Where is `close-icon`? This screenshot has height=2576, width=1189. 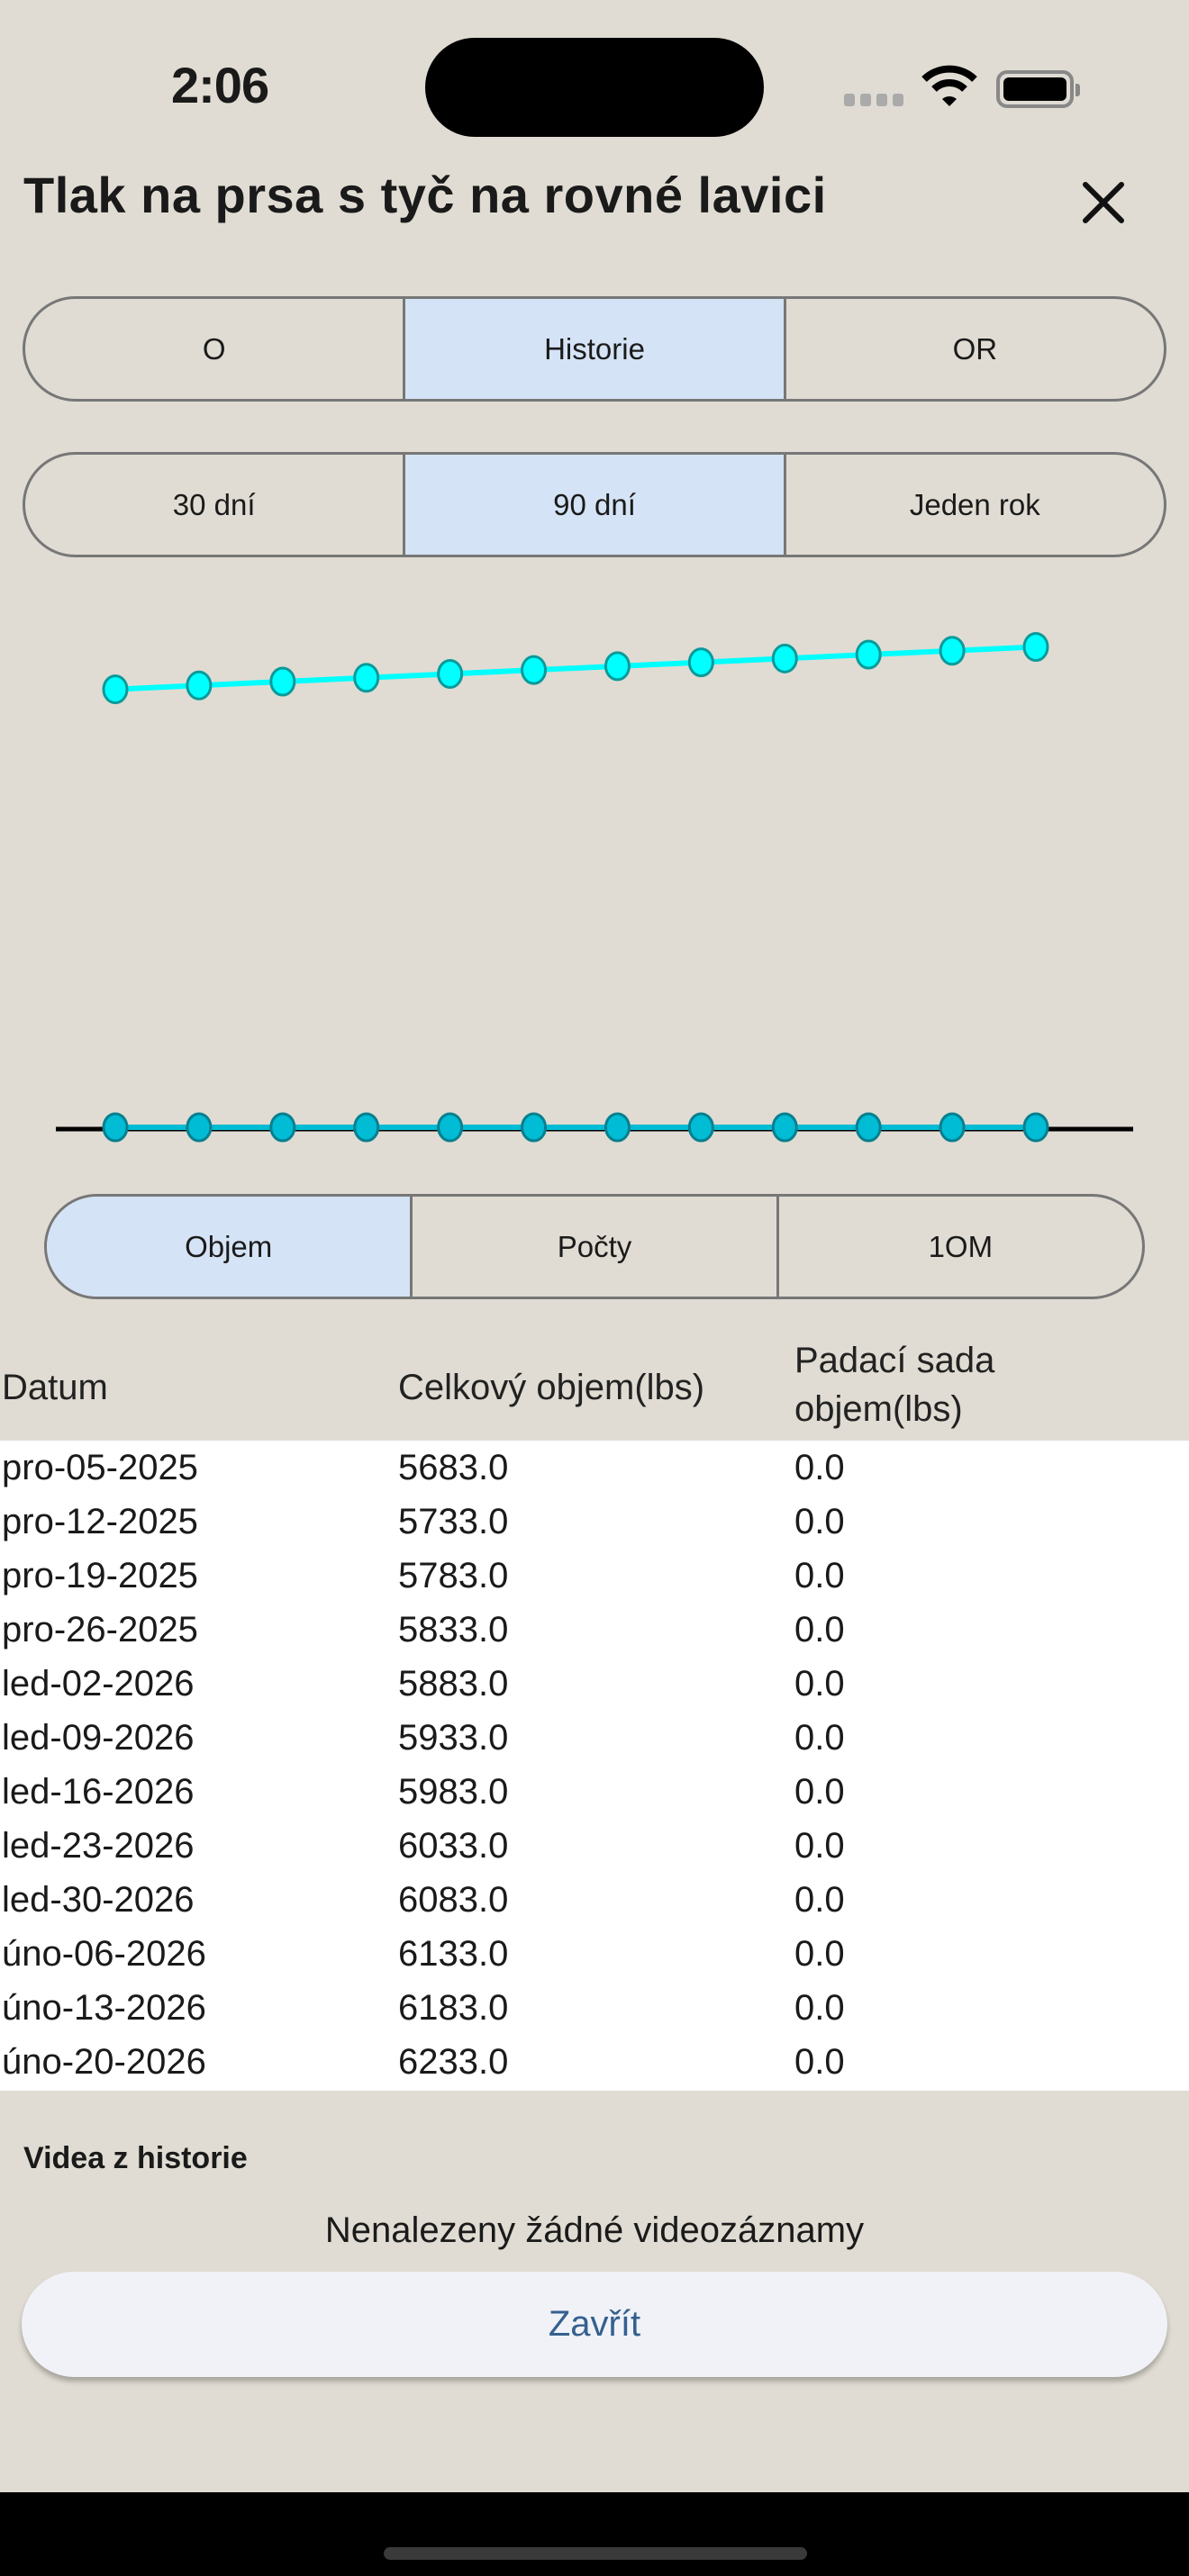
close-icon is located at coordinates (1103, 202).